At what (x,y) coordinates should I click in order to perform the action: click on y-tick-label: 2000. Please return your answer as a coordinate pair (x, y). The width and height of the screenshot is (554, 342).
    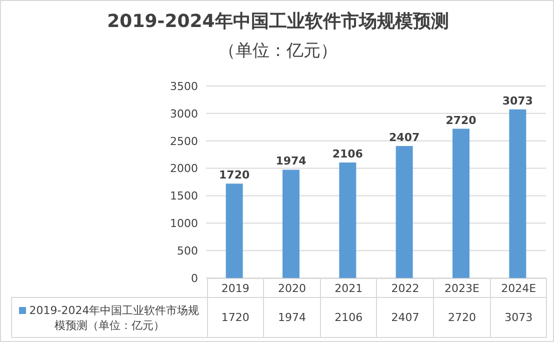
    Looking at the image, I should click on (184, 169).